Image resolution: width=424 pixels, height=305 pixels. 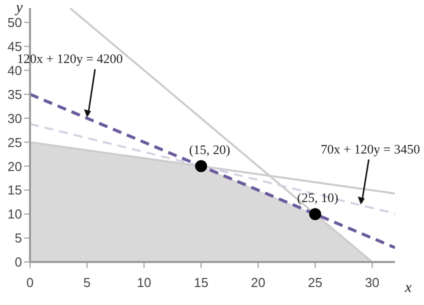 I want to click on y-tick-label: 5, so click(x=18, y=238).